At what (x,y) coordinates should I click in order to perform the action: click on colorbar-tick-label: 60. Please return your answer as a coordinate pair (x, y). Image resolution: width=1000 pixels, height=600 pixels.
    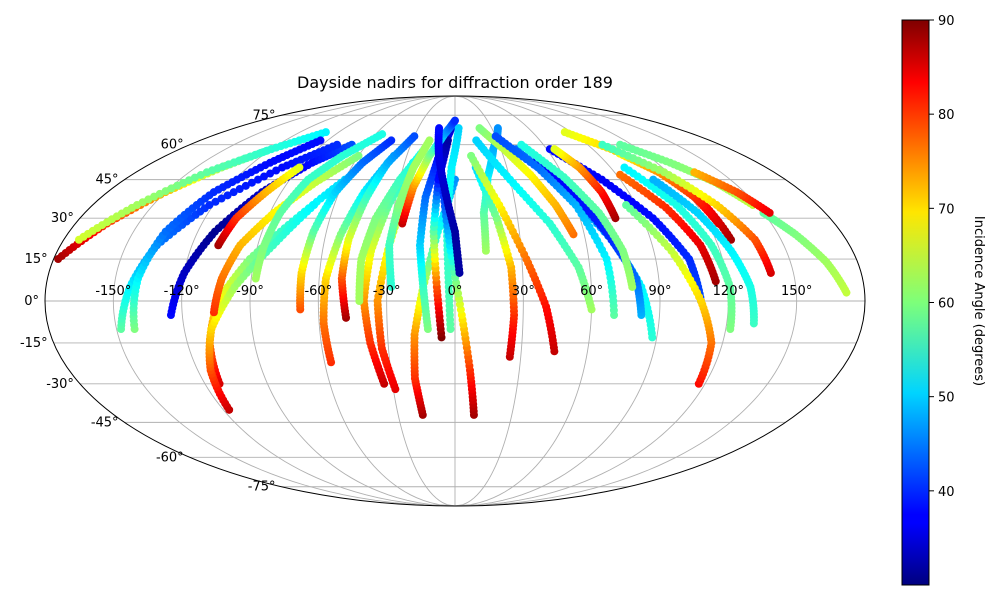
    Looking at the image, I should click on (946, 304).